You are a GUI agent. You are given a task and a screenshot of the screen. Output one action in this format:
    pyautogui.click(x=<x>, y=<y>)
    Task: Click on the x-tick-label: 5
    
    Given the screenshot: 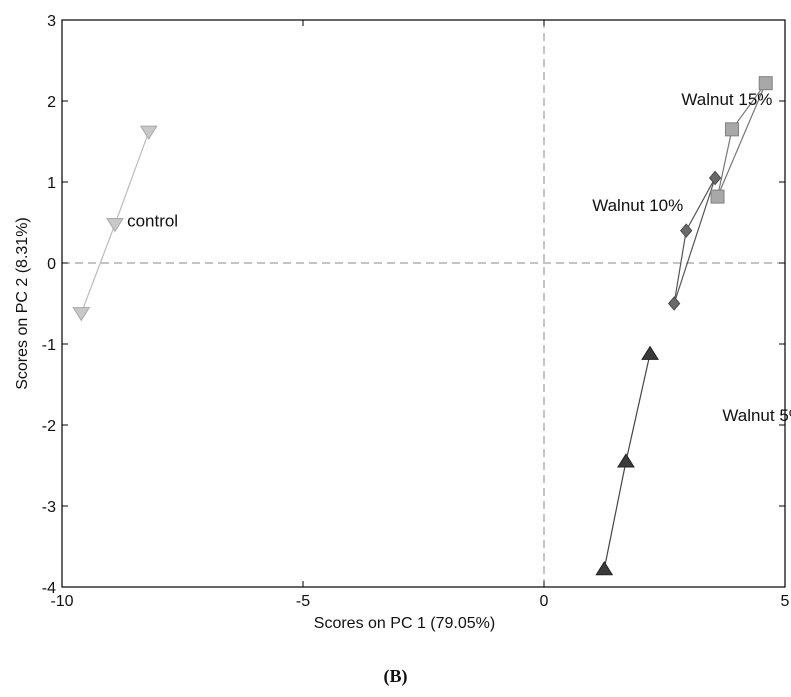 What is the action you would take?
    pyautogui.click(x=785, y=601)
    